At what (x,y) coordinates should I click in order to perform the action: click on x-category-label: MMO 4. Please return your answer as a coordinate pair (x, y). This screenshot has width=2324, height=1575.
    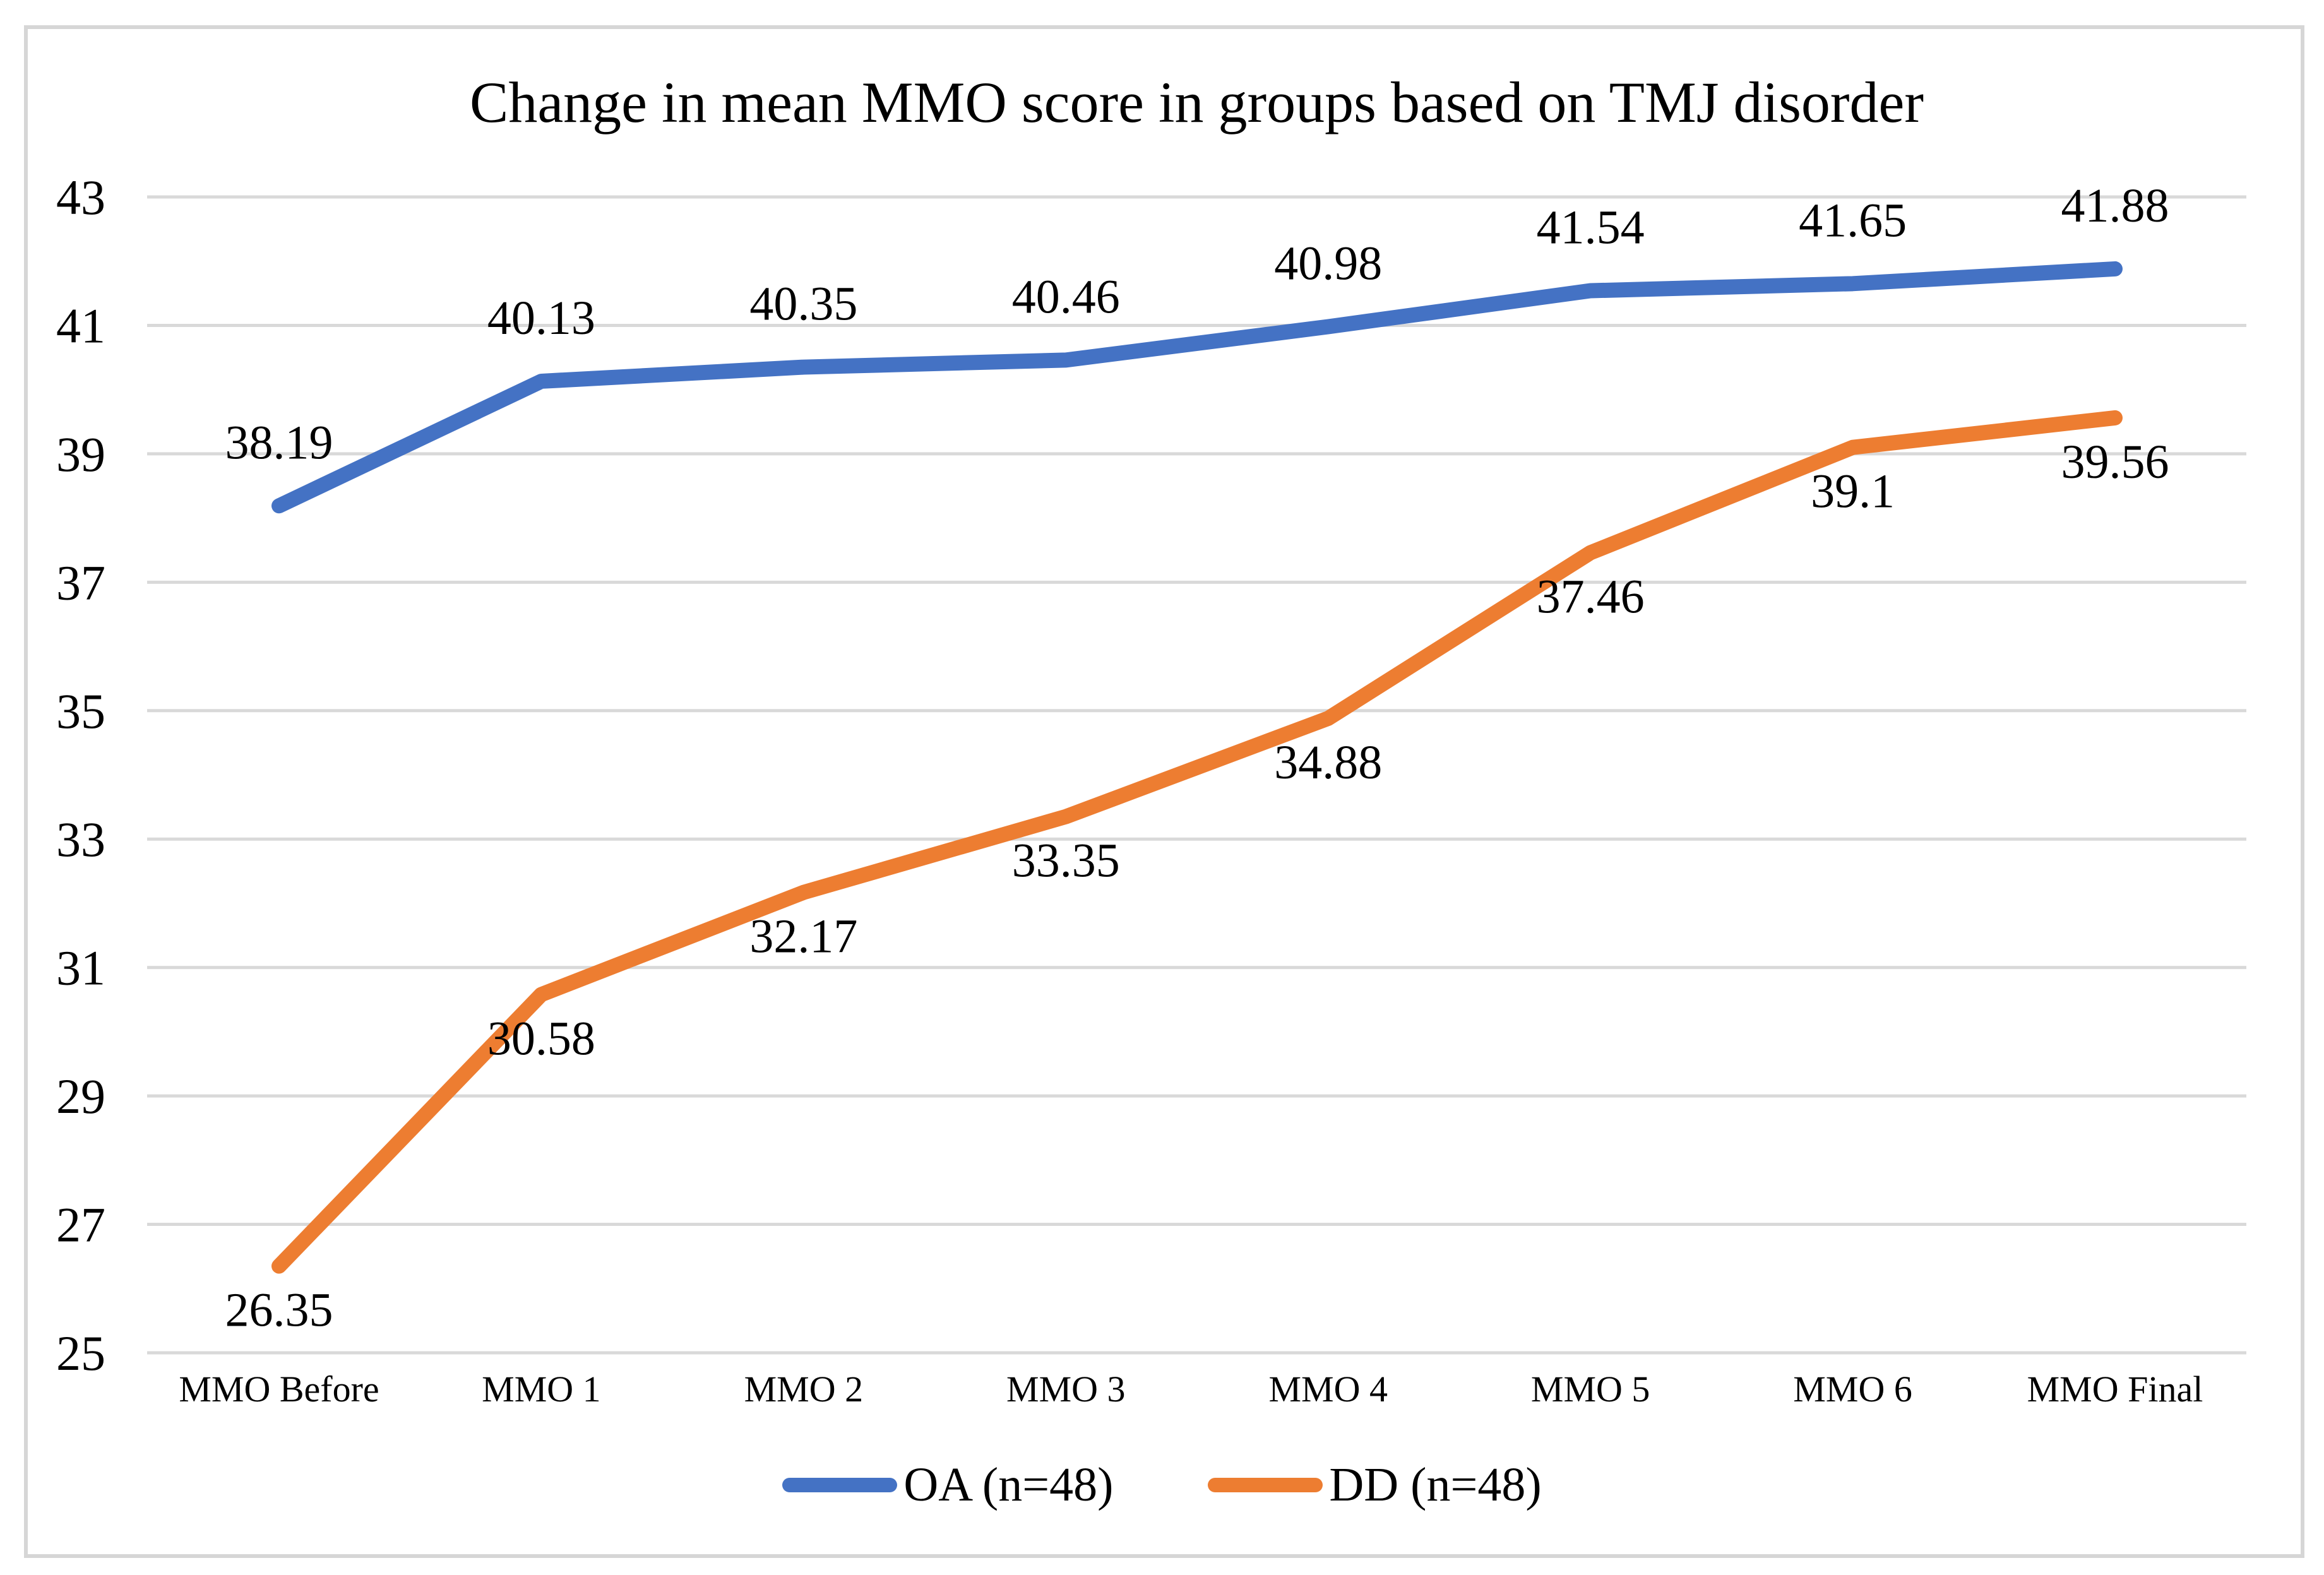
    Looking at the image, I should click on (1328, 1389).